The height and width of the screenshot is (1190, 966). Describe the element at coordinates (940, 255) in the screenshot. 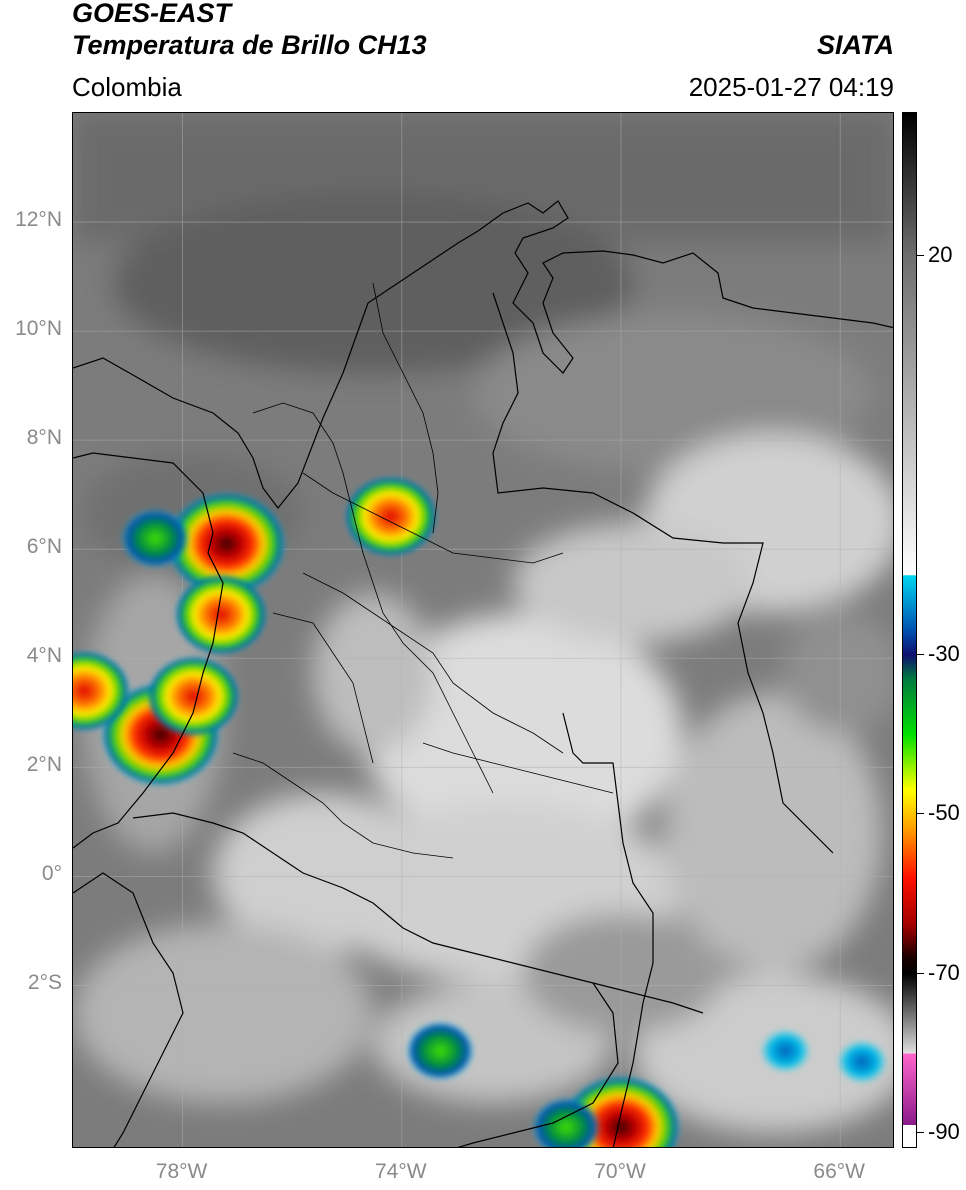

I see `colorbar-tick-label: 20` at that location.